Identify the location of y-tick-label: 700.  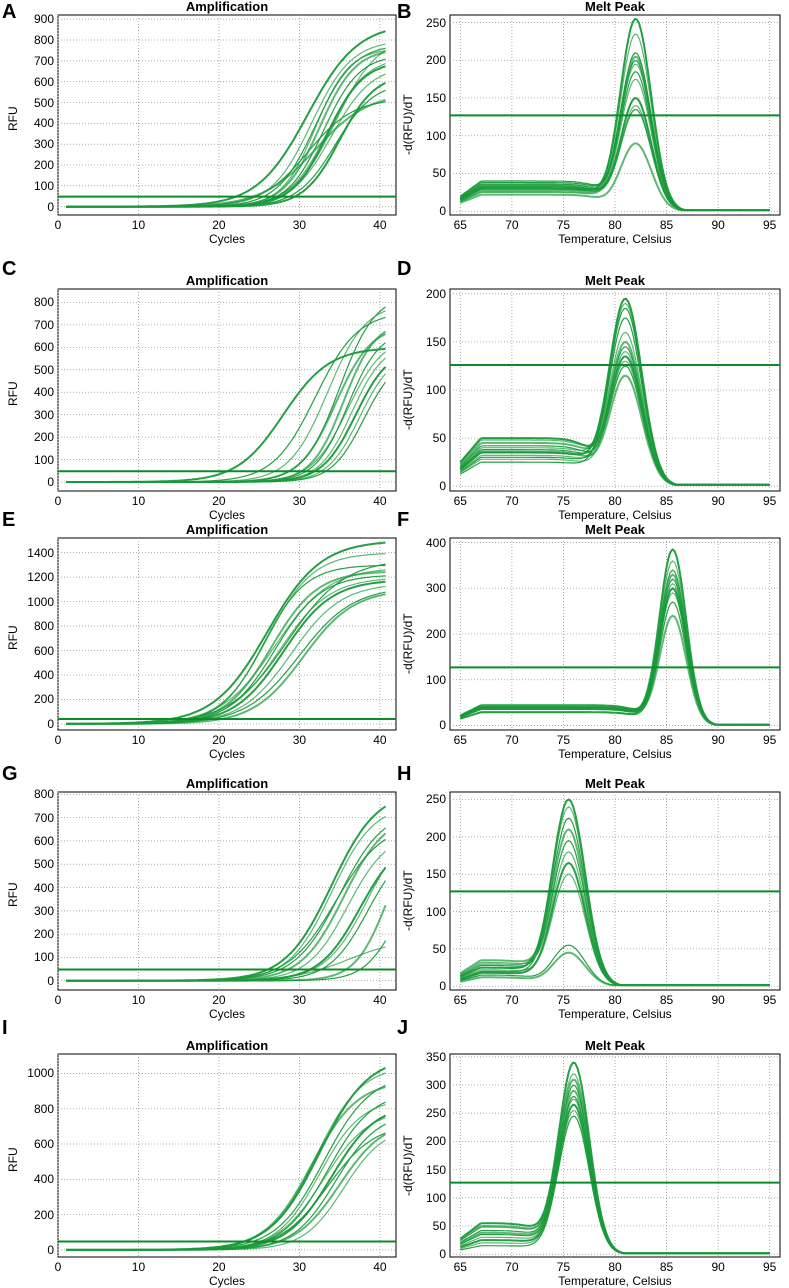
(43, 60).